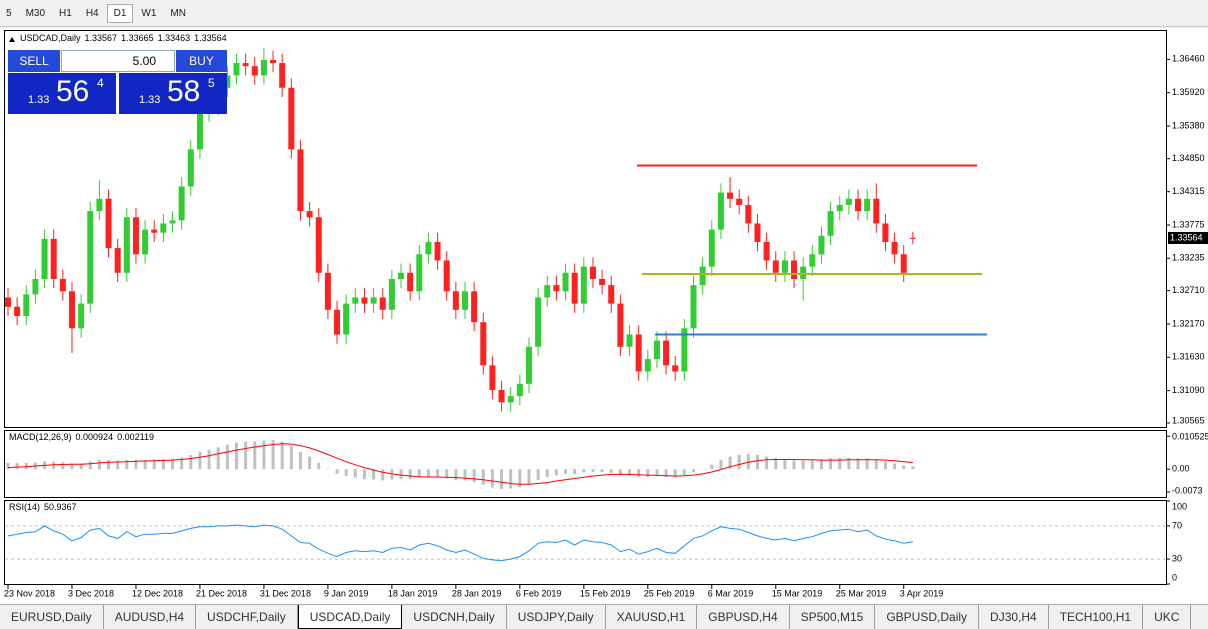 Image resolution: width=1208 pixels, height=629 pixels. Describe the element at coordinates (927, 617) in the screenshot. I see `chart-tab: GBPUSD,Daily` at that location.